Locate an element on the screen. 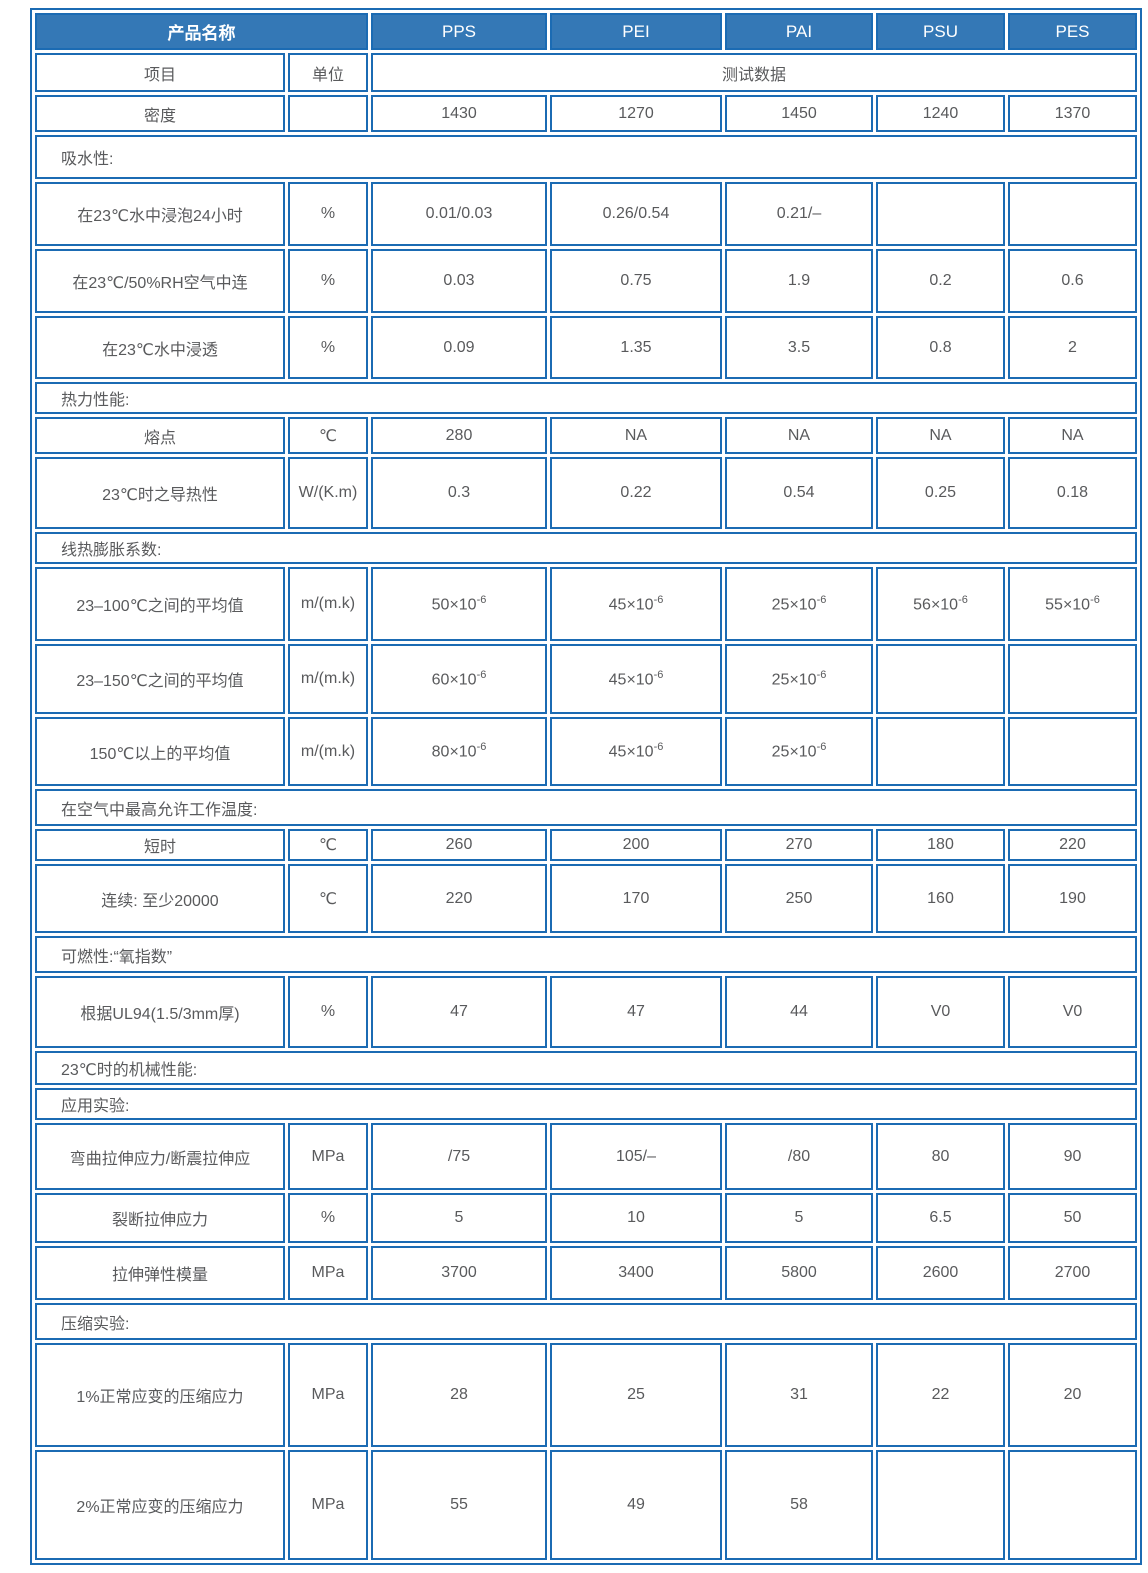  value-cell: 0.75 is located at coordinates (636, 281).